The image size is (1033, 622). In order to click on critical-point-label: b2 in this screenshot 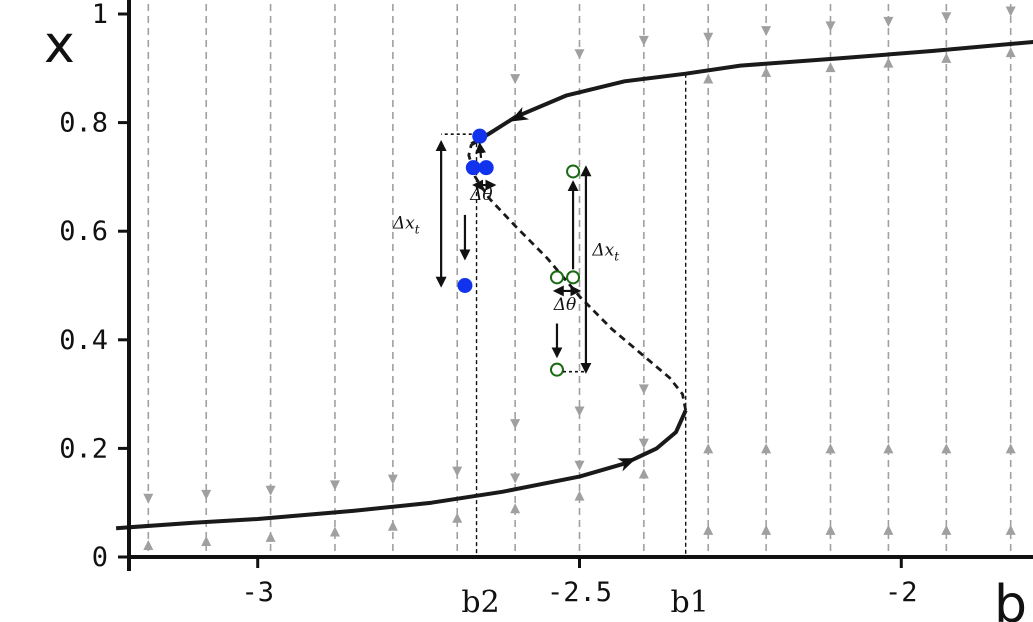, I will do `click(480, 602)`.